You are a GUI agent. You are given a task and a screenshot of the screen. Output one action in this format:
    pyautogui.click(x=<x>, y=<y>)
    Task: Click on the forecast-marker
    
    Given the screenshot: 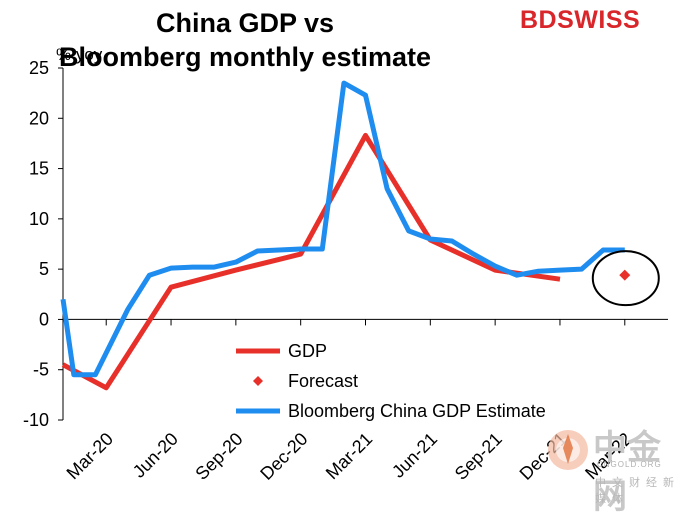 What is the action you would take?
    pyautogui.click(x=625, y=275)
    